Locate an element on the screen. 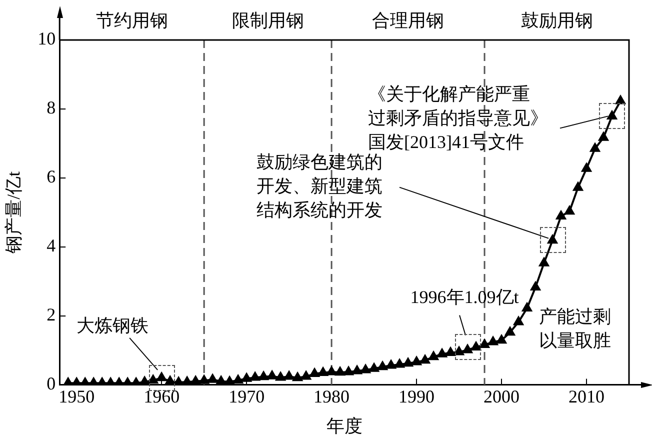 This screenshot has height=438, width=652. text: 合理用钢 is located at coordinates (408, 20).